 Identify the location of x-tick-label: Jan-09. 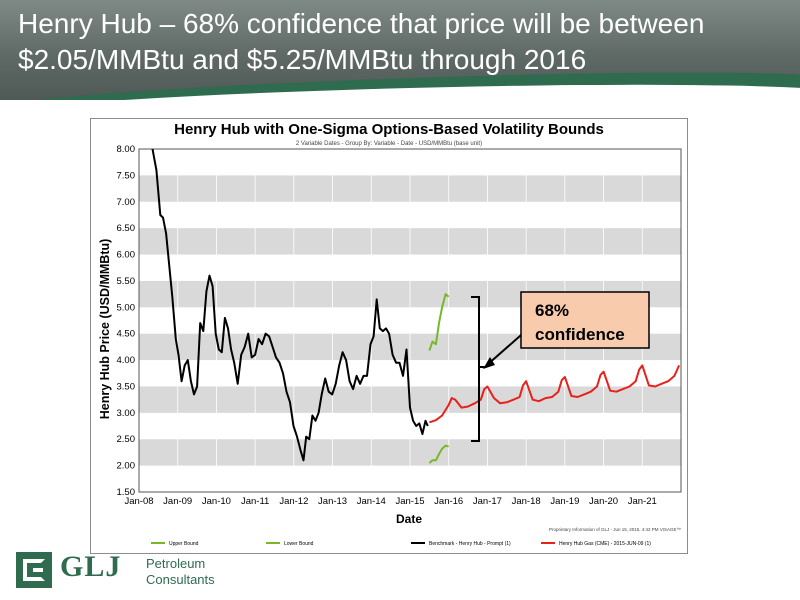
(177, 501).